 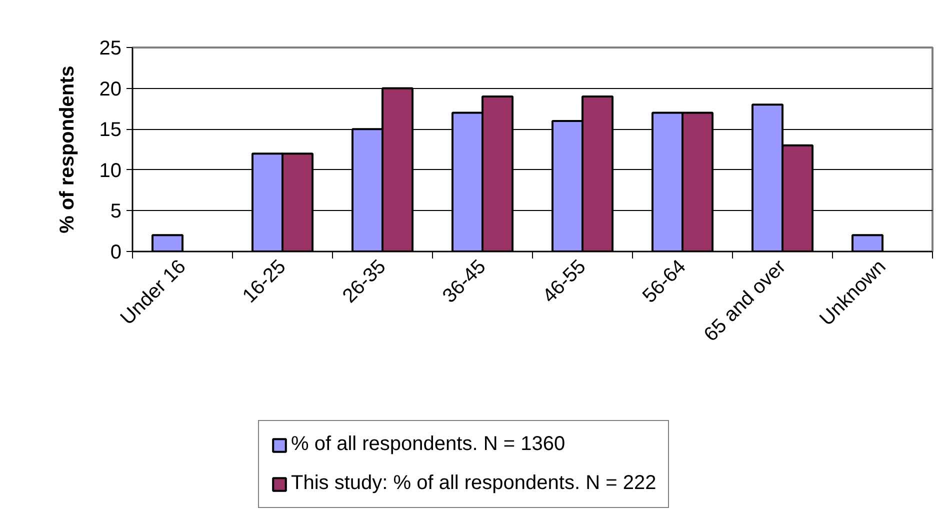 What do you see at coordinates (110, 89) in the screenshot?
I see `y-tick-label: 20` at bounding box center [110, 89].